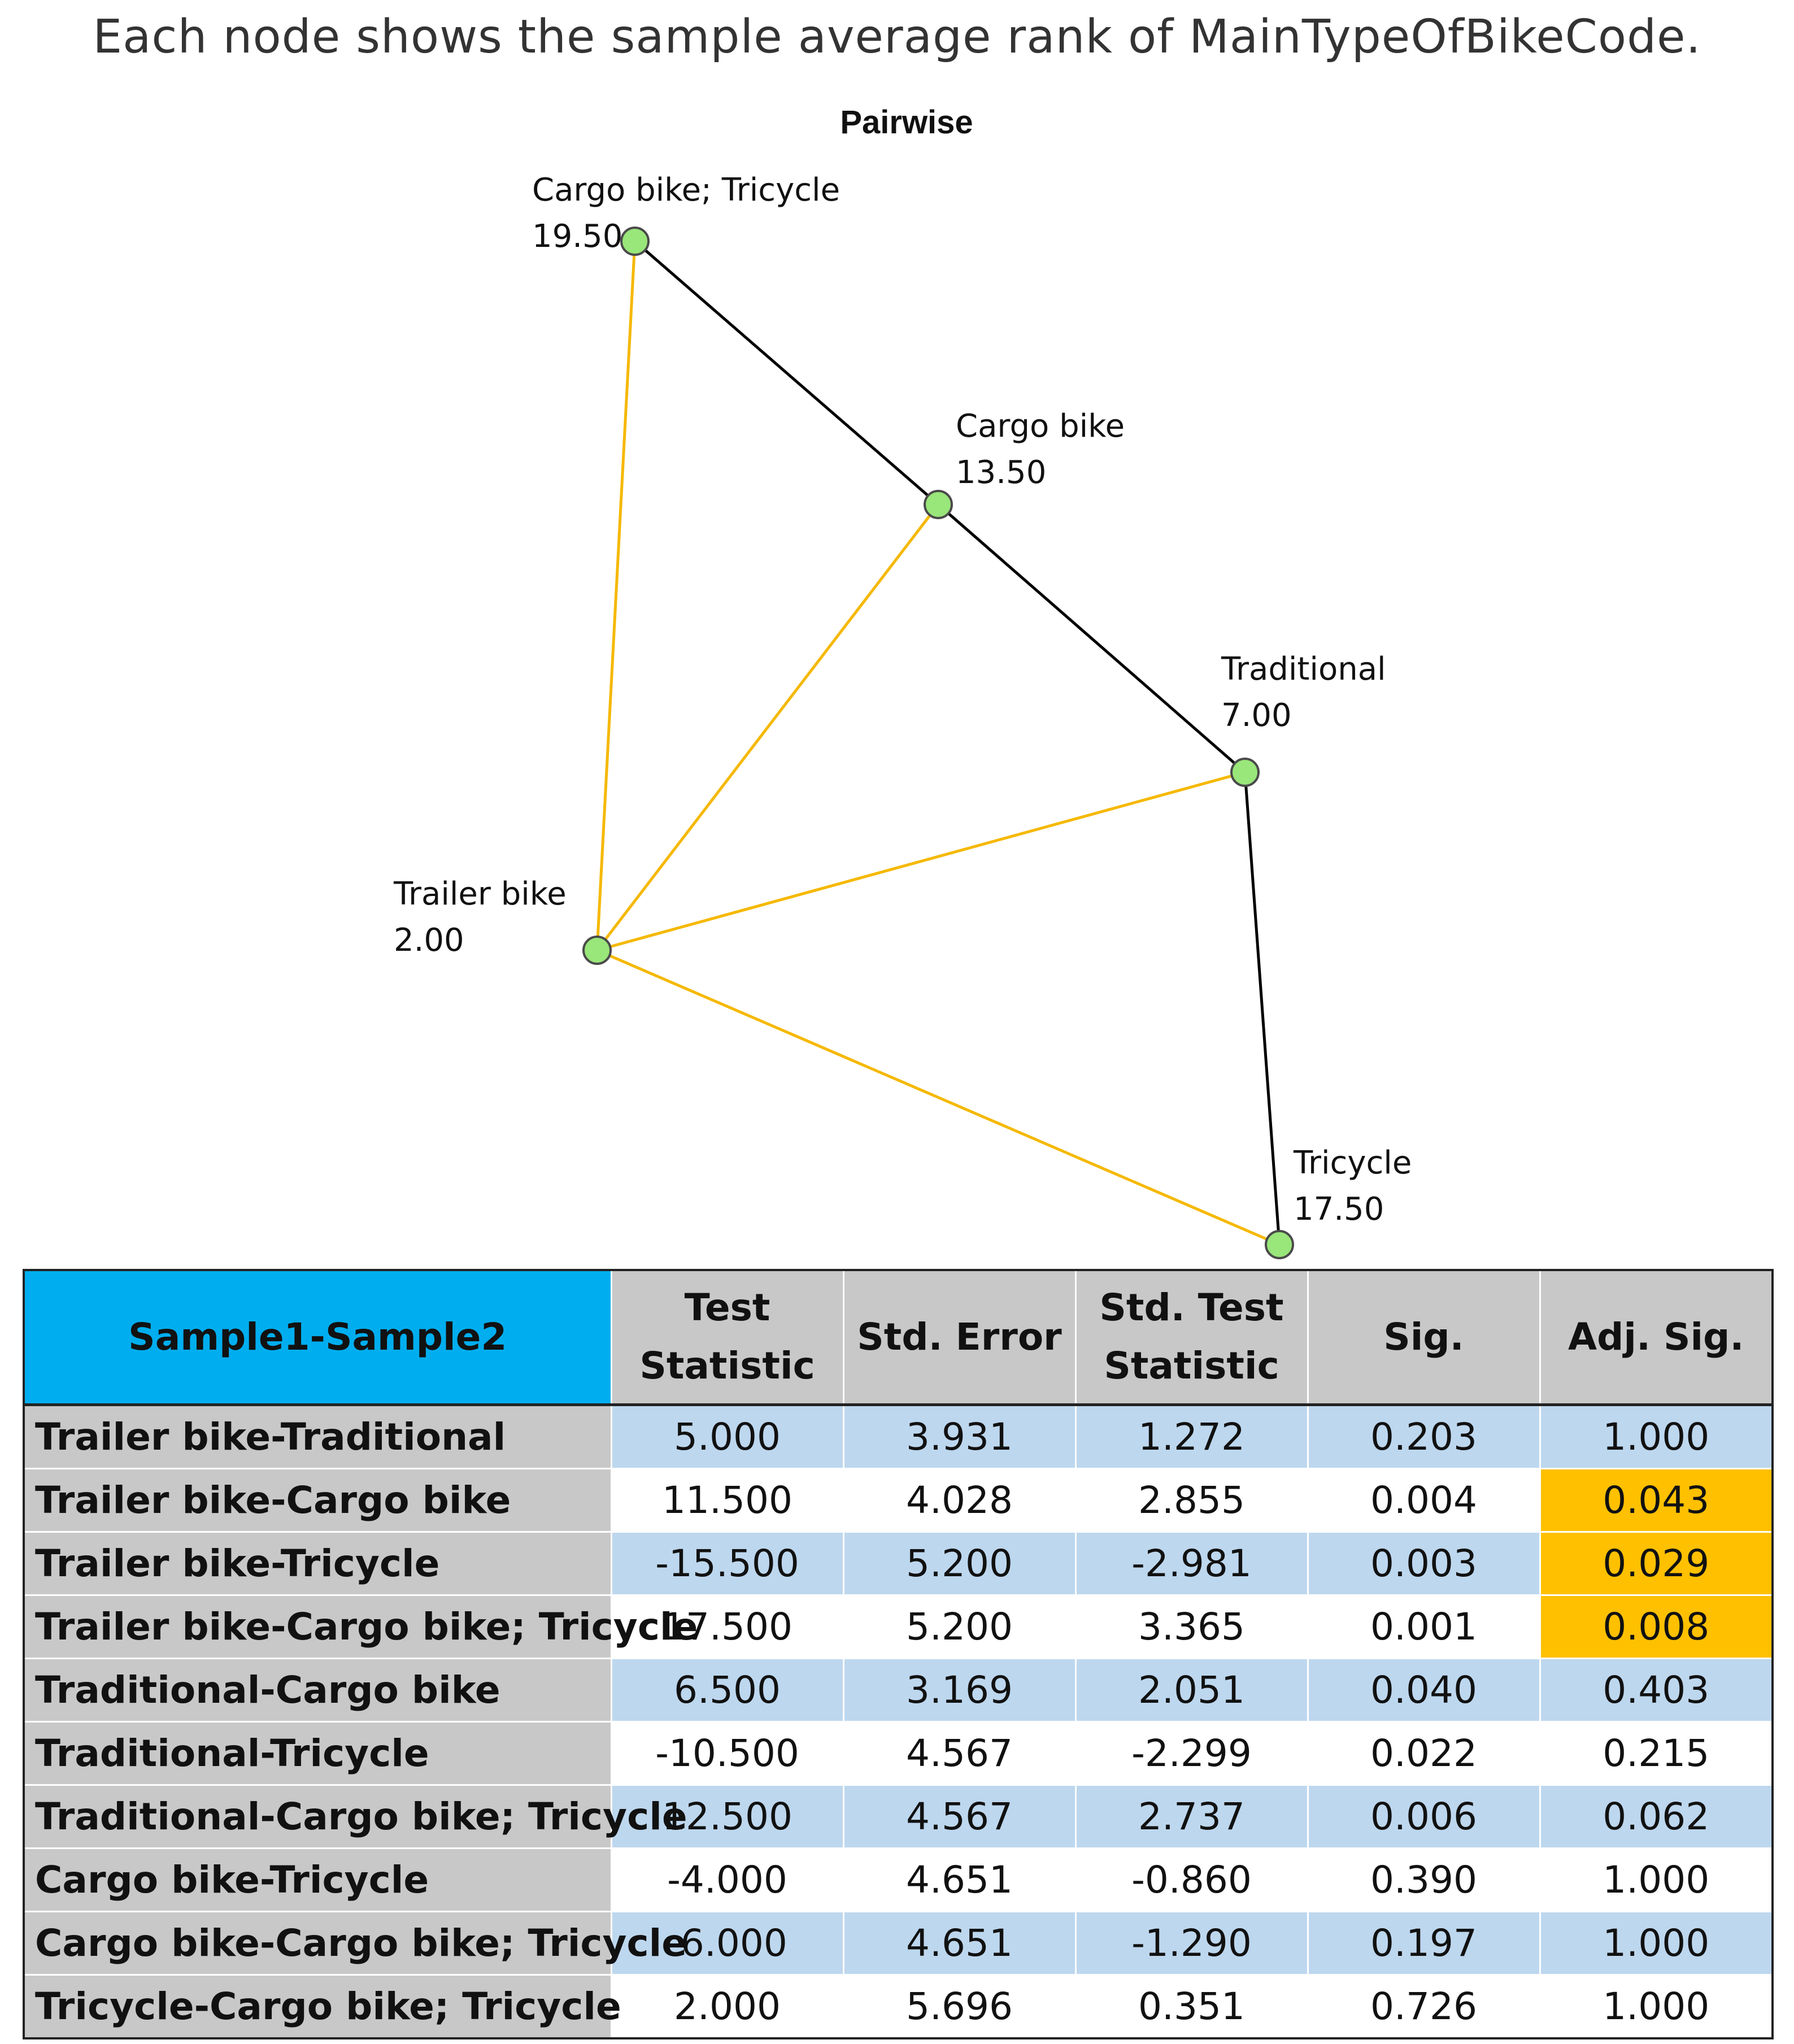  Describe the element at coordinates (322, 2006) in the screenshot. I see `row-pair-label: Tricycle-Cargo bike; Tricycle` at that location.